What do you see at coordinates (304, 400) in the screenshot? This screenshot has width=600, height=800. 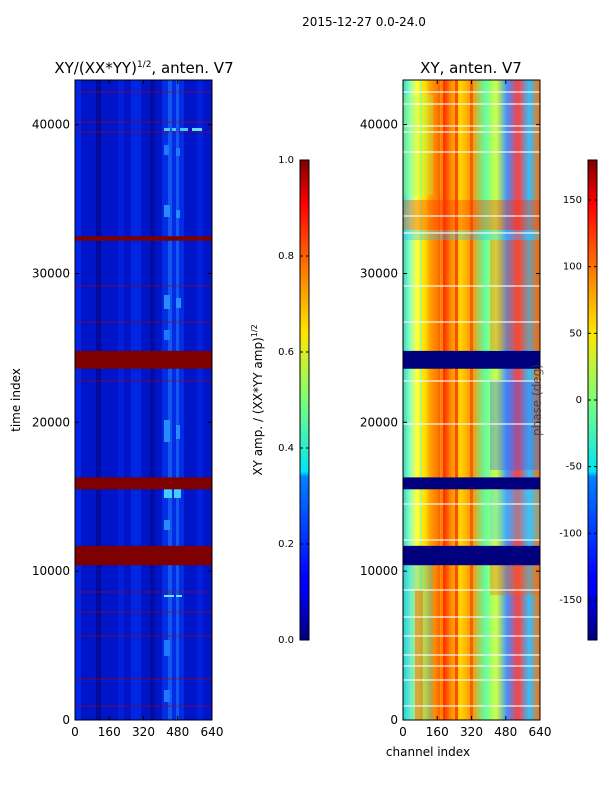 I see `amplitude-colorbar-gradient` at bounding box center [304, 400].